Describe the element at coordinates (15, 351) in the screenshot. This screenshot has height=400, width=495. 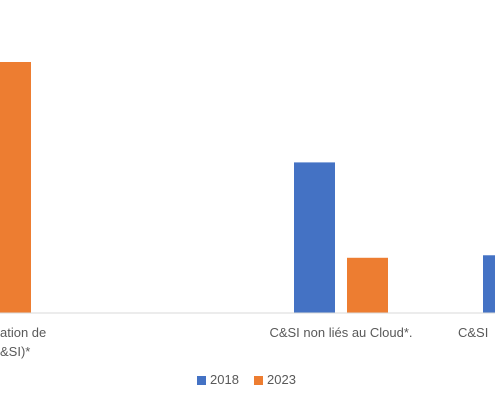
I see `category-label-0-line-1: &SI)*` at that location.